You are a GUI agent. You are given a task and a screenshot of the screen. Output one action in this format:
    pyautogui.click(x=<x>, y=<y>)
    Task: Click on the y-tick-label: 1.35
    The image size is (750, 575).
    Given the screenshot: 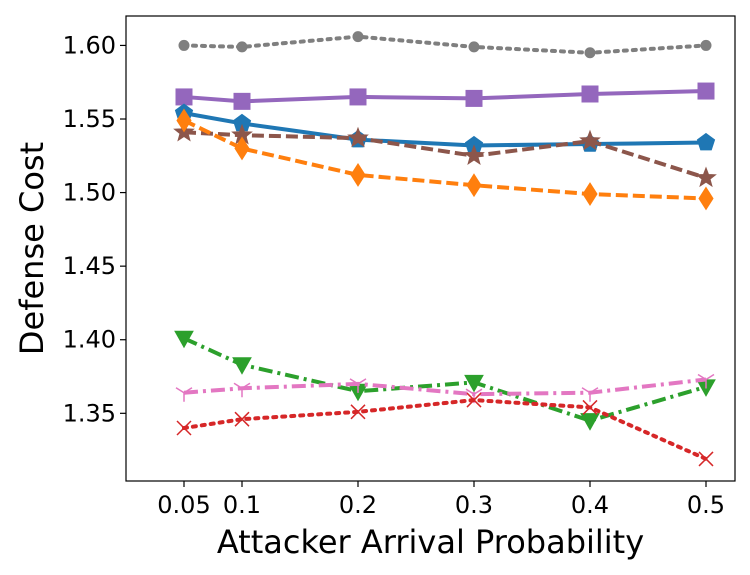 What is the action you would take?
    pyautogui.click(x=89, y=413)
    